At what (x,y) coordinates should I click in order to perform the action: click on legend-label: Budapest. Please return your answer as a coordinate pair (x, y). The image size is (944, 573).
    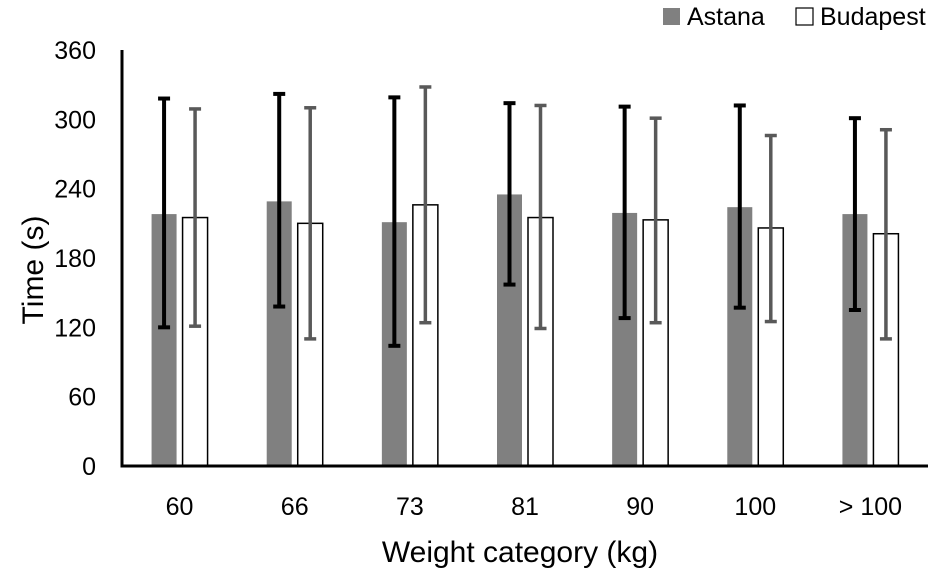
    Looking at the image, I should click on (873, 17).